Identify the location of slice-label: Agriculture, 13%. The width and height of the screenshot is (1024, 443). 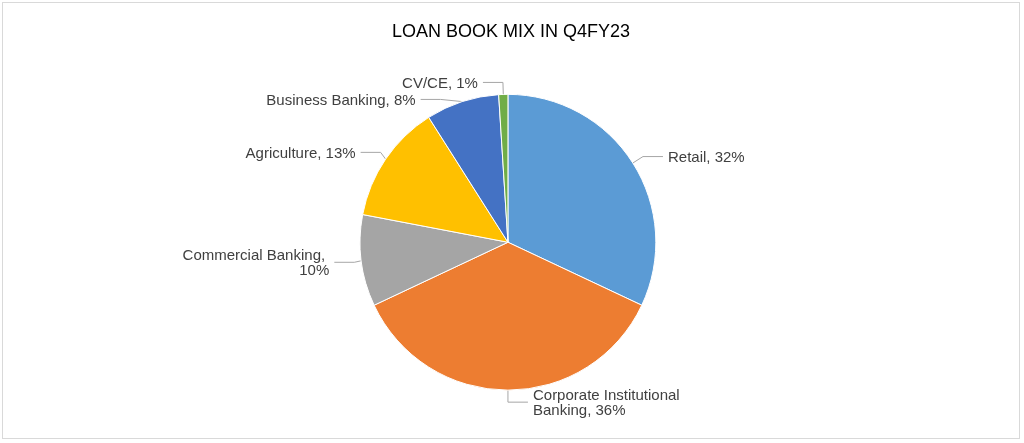
(300, 152).